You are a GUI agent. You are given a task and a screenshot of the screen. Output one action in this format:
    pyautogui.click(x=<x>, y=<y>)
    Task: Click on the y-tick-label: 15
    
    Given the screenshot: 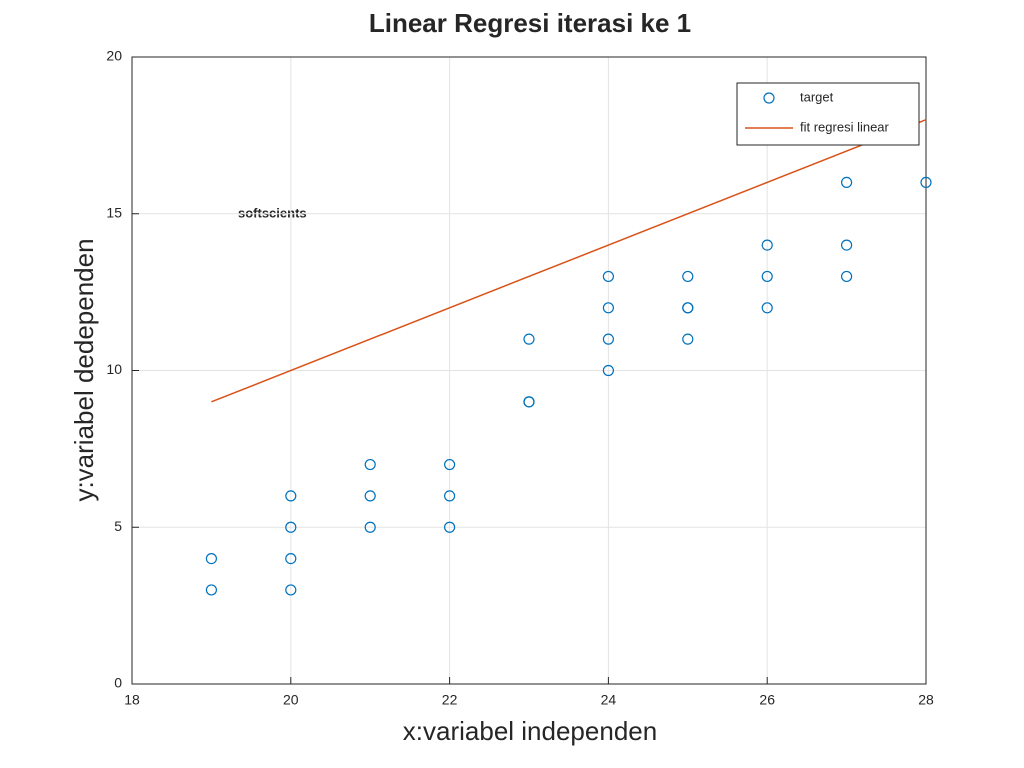 What is the action you would take?
    pyautogui.click(x=114, y=212)
    